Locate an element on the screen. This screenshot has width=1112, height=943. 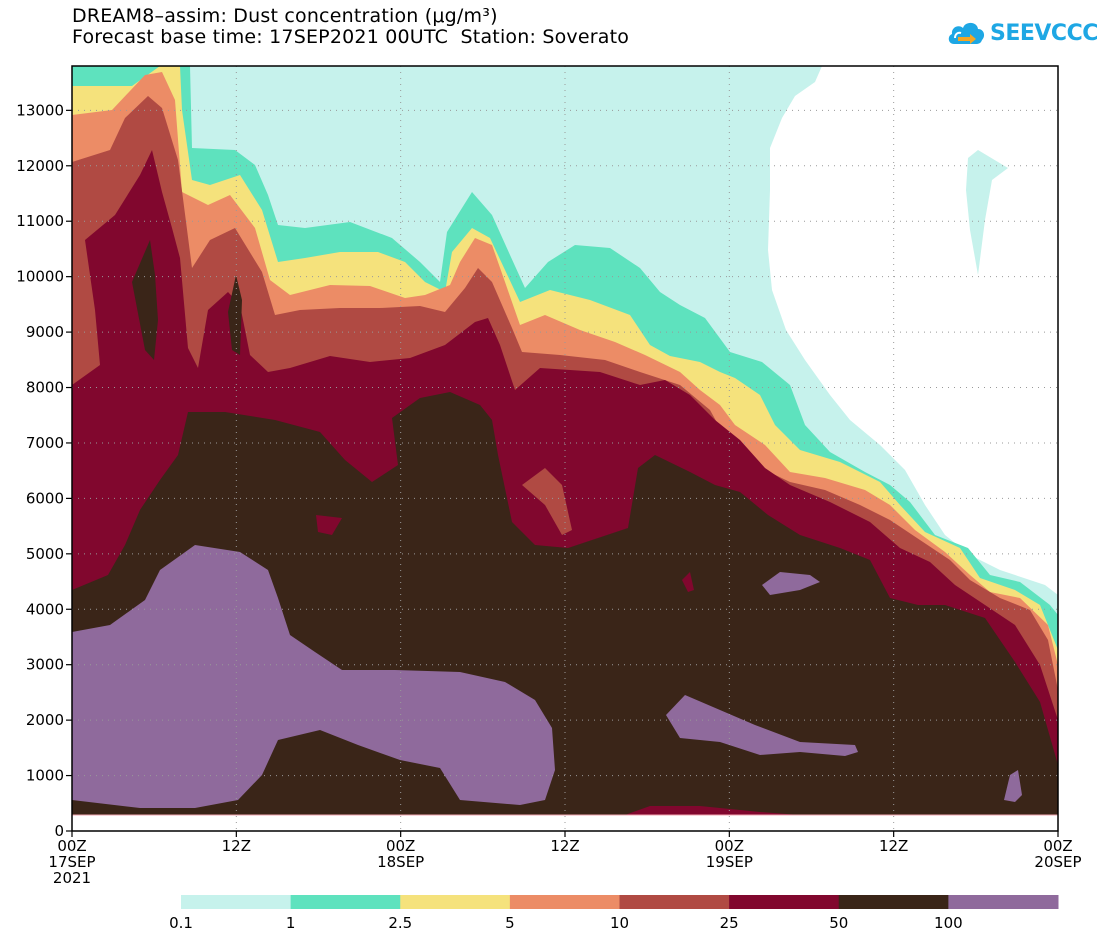
y-tick-label: 7000 is located at coordinates (45, 443).